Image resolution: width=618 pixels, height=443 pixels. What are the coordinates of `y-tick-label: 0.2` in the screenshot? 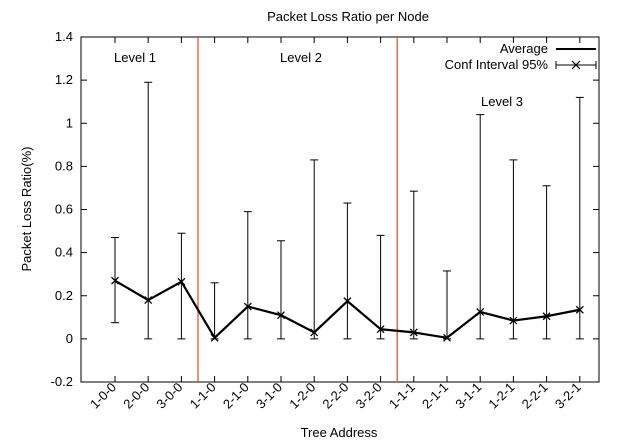 It's located at (64, 295).